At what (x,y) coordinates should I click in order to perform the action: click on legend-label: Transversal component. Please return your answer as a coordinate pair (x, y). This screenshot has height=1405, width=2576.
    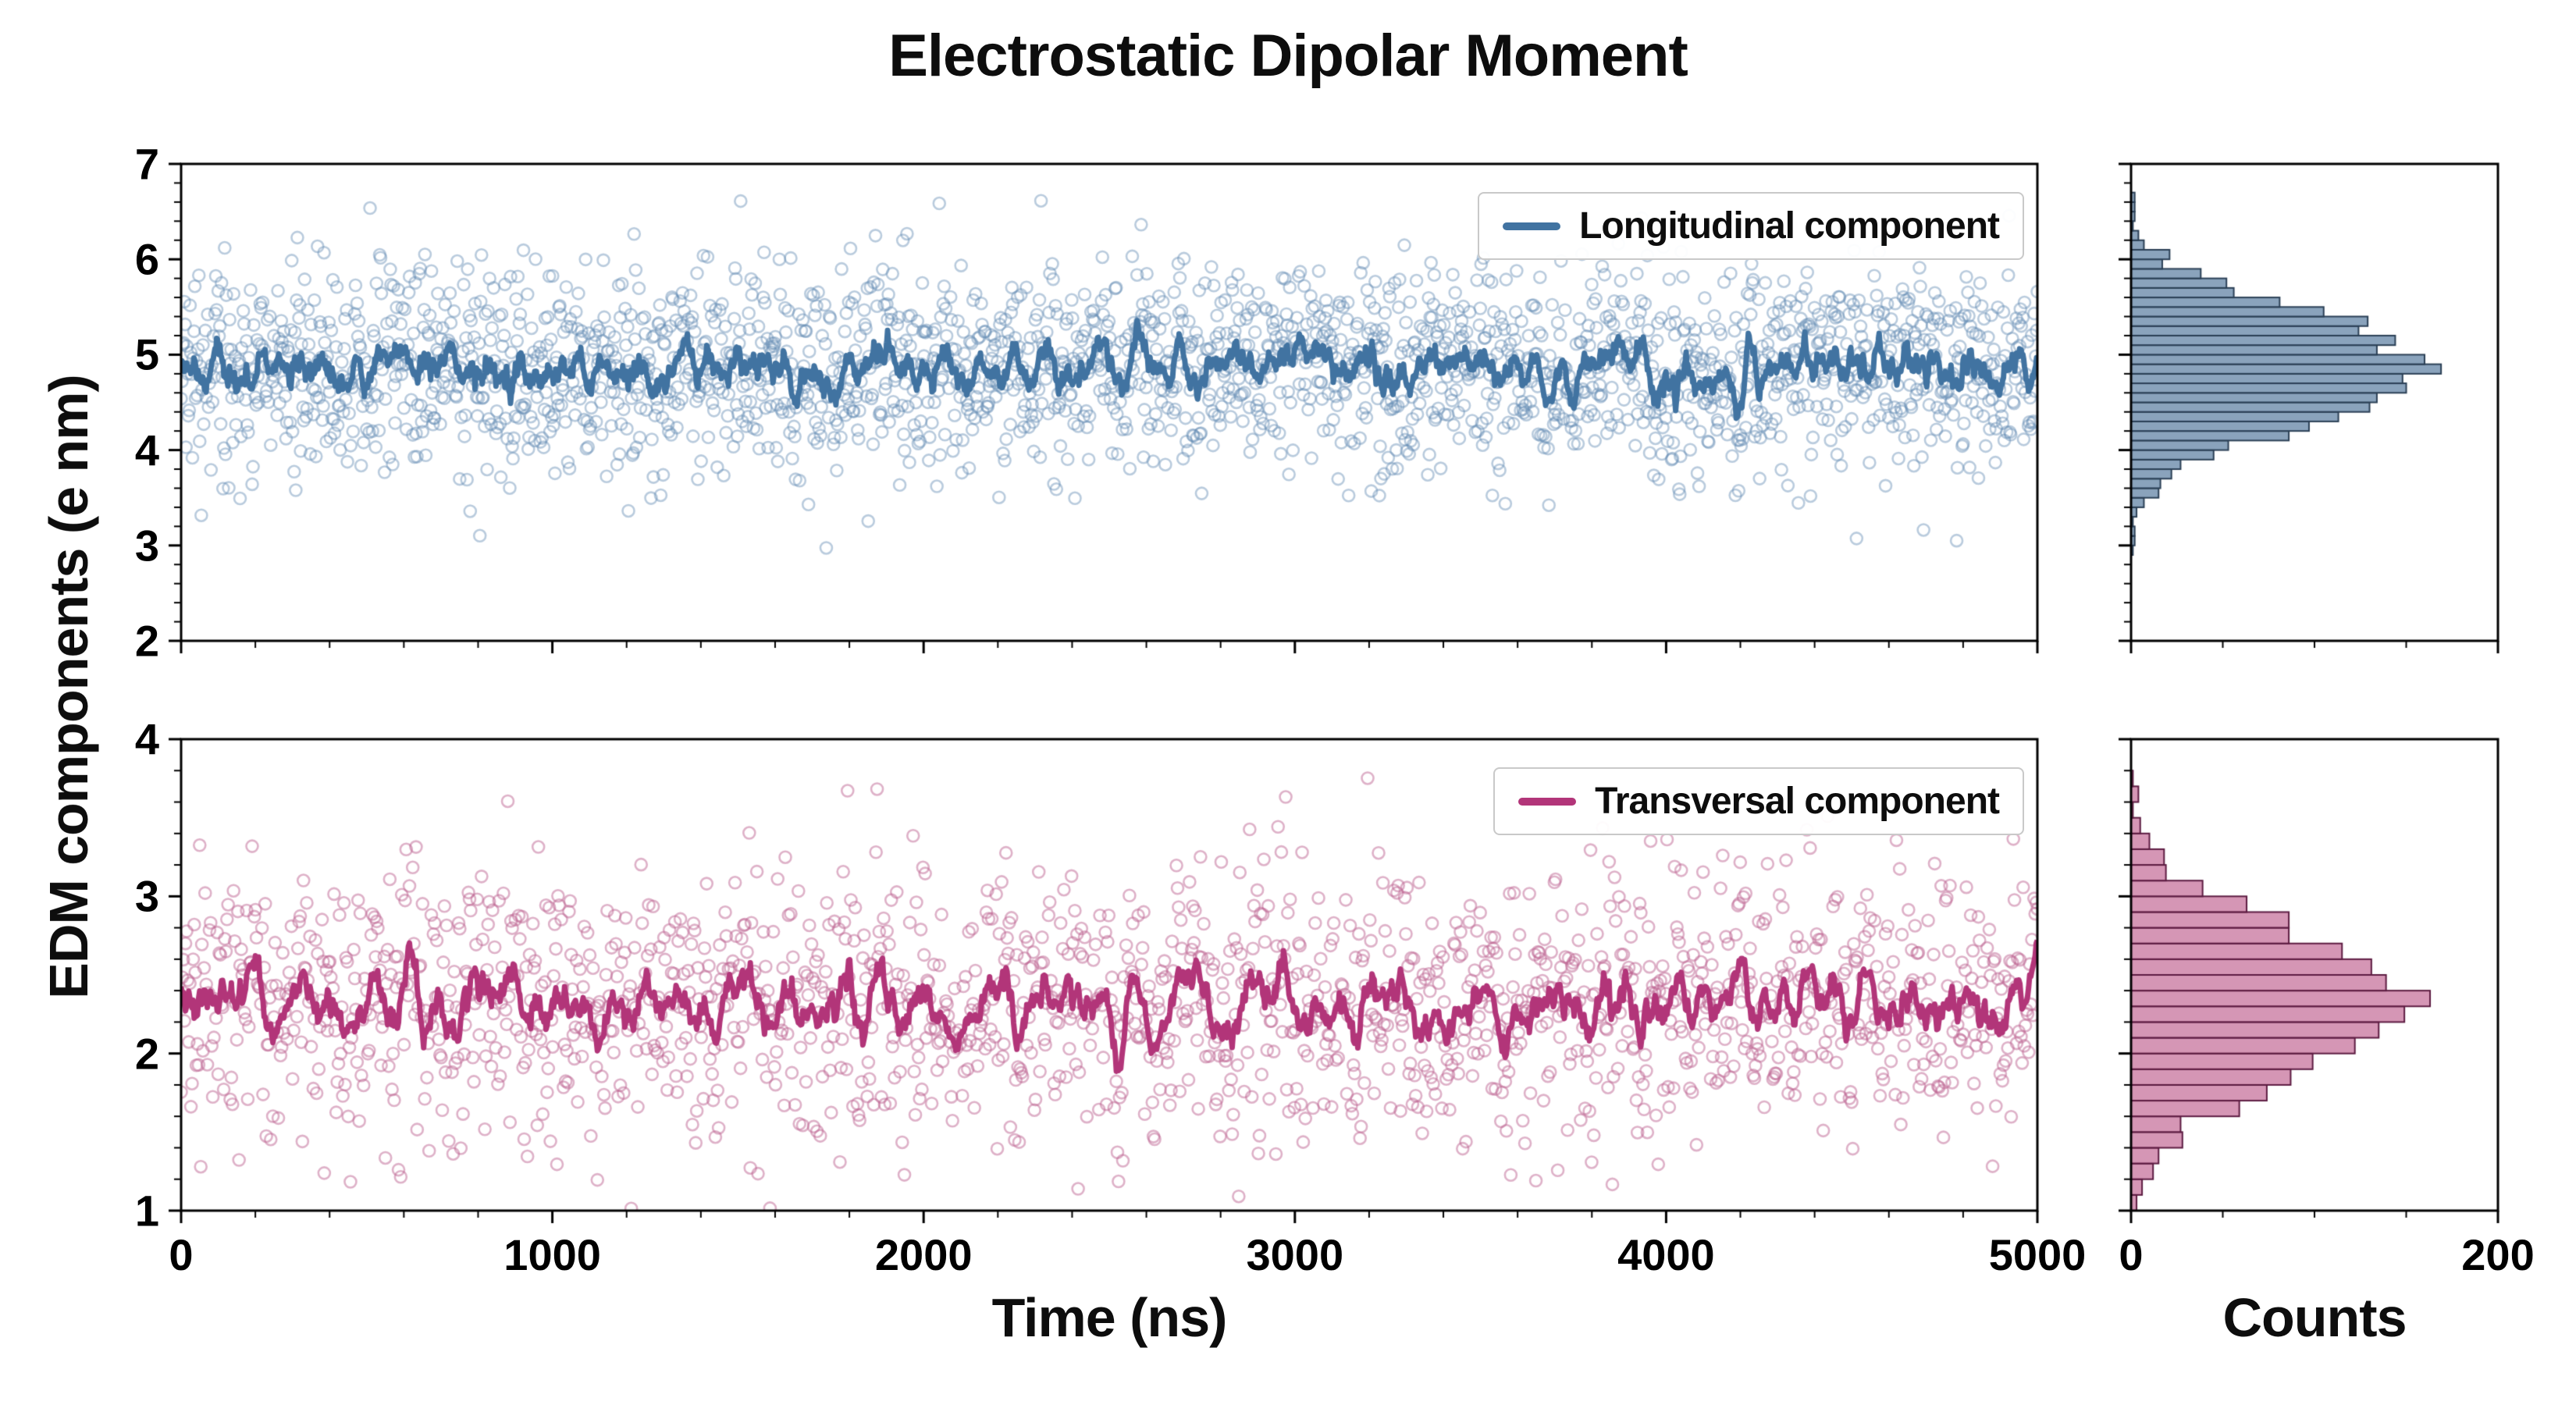
    Looking at the image, I should click on (1797, 802).